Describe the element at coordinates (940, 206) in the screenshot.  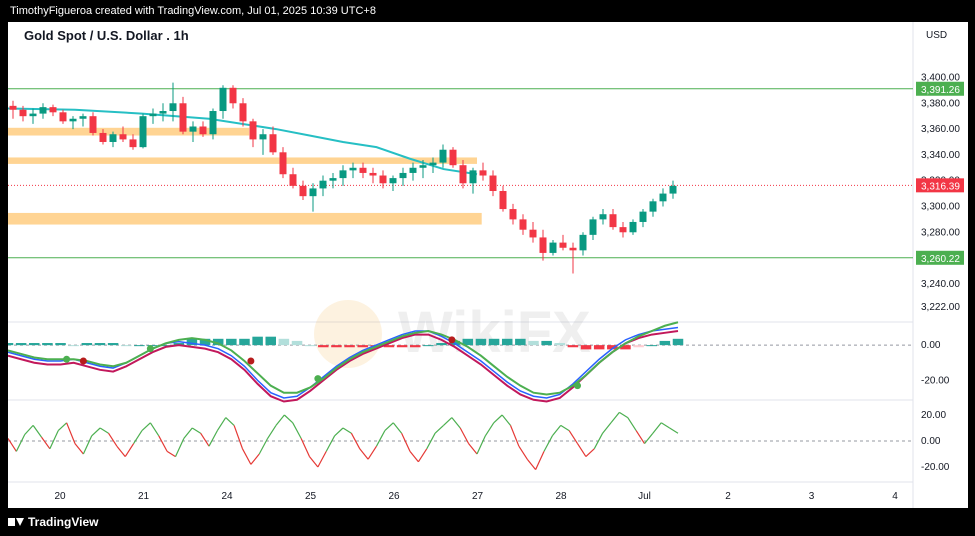
I see `price-tick-label: 3,300.00` at that location.